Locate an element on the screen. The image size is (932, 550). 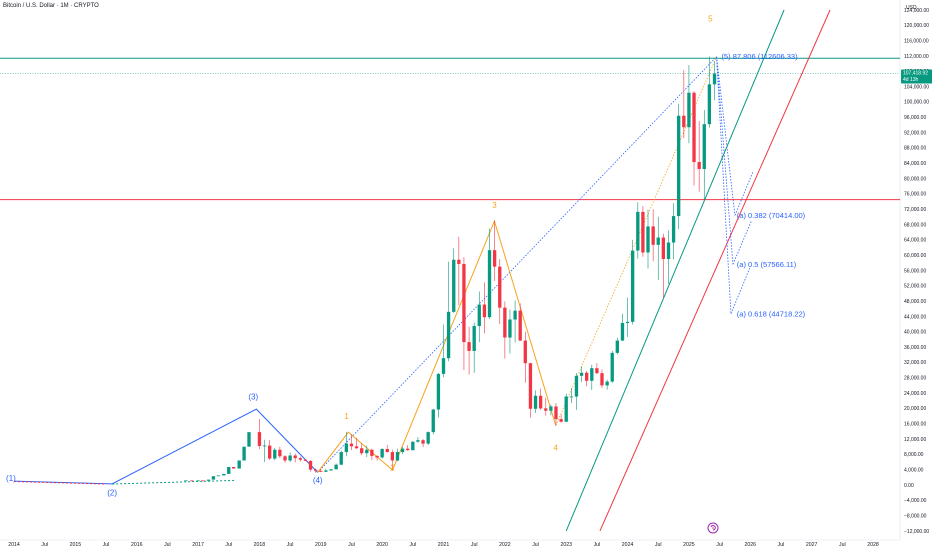
price-tick-label: 120,000.00 is located at coordinates (916, 26).